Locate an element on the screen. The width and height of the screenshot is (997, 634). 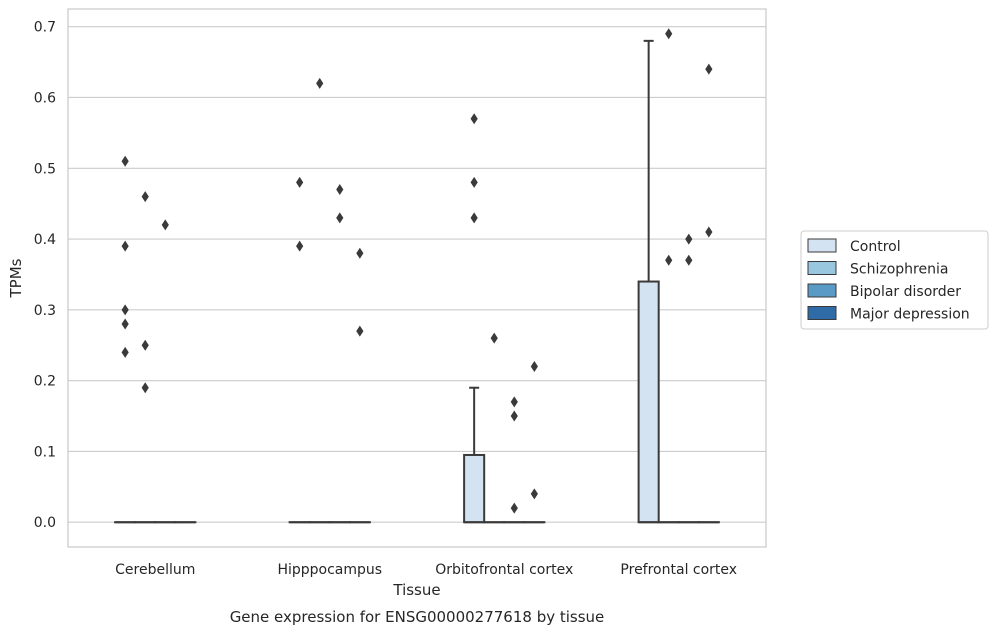
x-tick-label: Cerebellum is located at coordinates (155, 570).